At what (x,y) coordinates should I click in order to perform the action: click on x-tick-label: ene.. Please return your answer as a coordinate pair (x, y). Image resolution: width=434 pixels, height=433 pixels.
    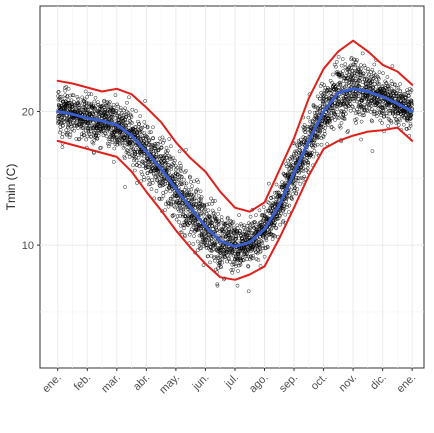
    Looking at the image, I should click on (52, 384).